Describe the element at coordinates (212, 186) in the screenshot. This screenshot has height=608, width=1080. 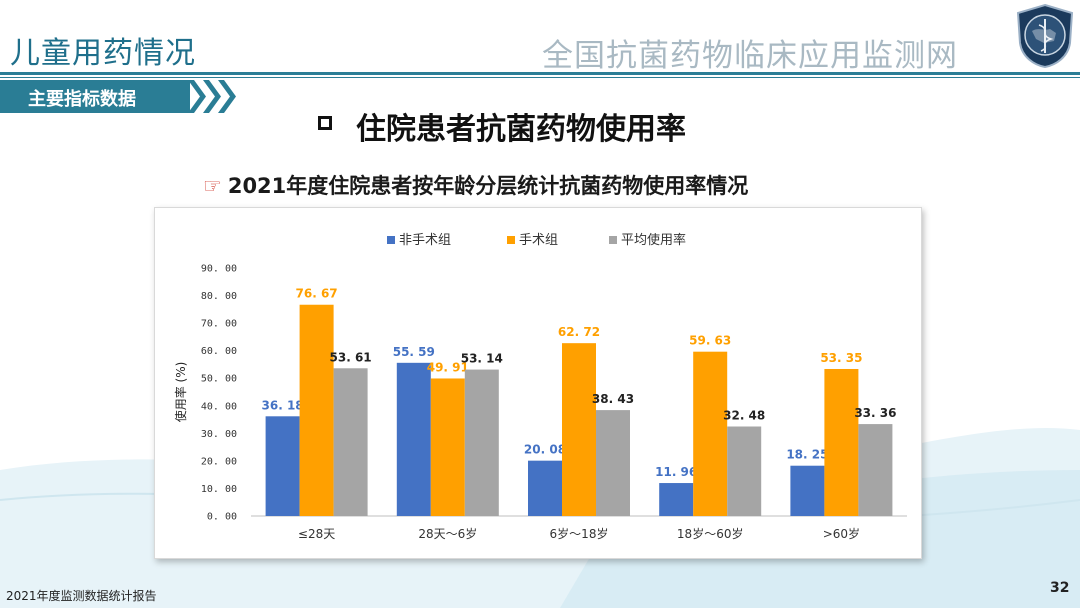
I see `pointing-hand-icon: ☞` at that location.